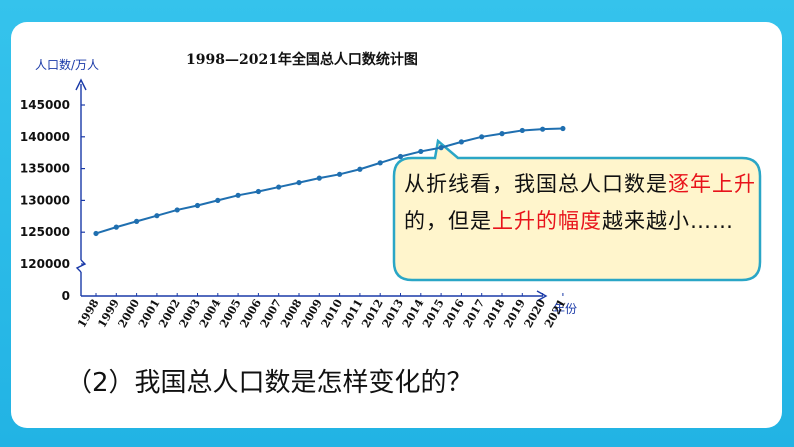 This screenshot has height=447, width=794. I want to click on y-axis-arrow, so click(81, 84).